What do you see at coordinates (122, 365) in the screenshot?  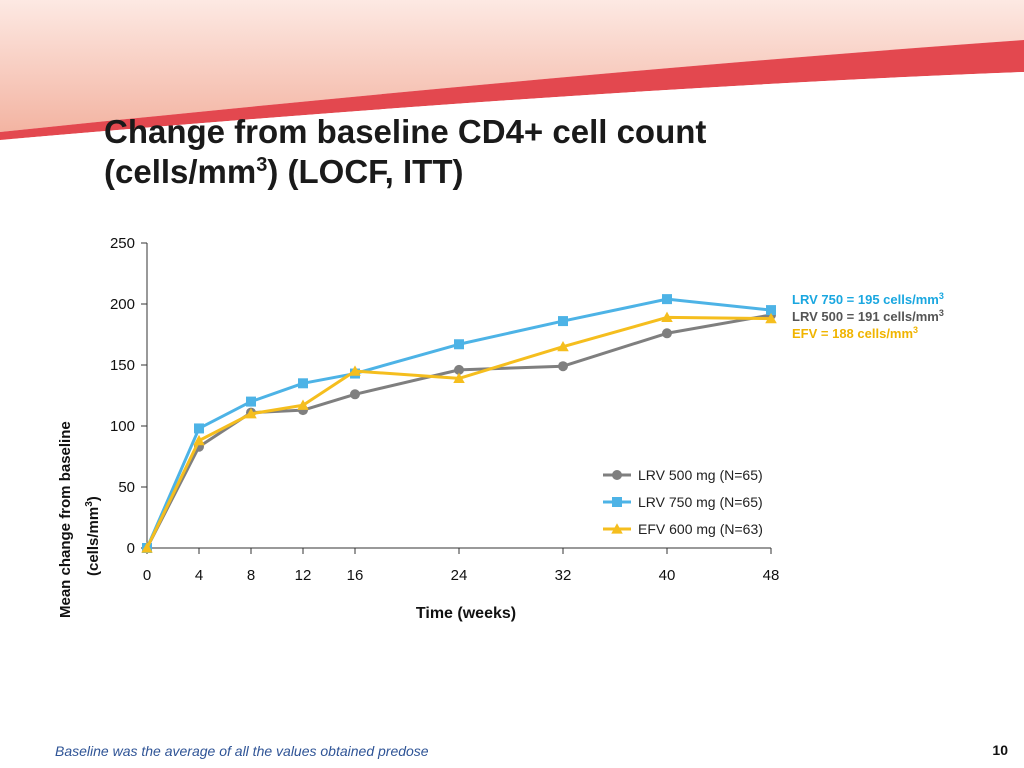 I see `y-tick-label: 150` at bounding box center [122, 365].